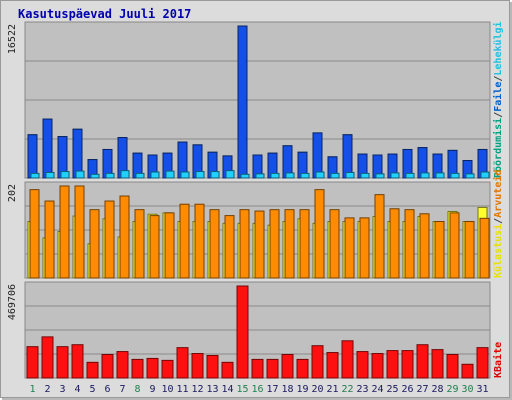  I want to click on bar-hits-lehekülgi-19, so click(305, 175).